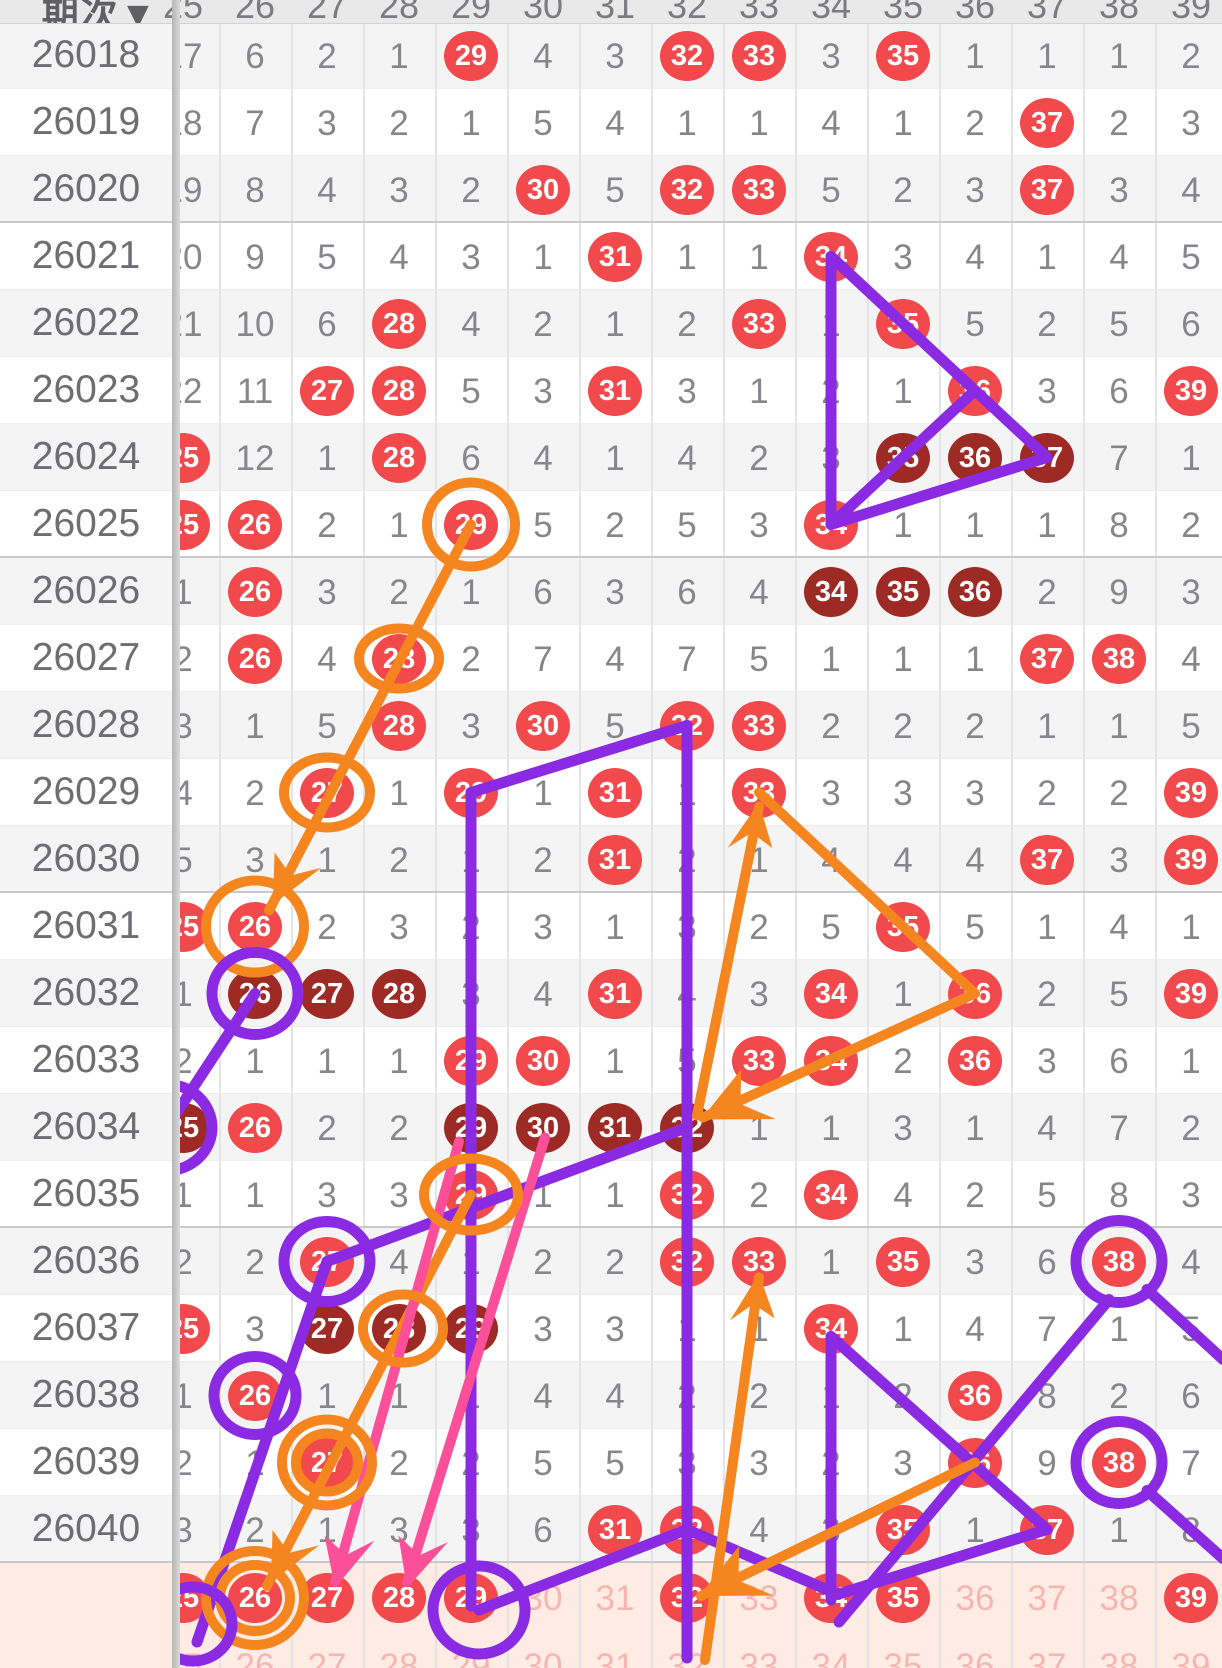  What do you see at coordinates (903, 12) in the screenshot?
I see `column-header: 35` at bounding box center [903, 12].